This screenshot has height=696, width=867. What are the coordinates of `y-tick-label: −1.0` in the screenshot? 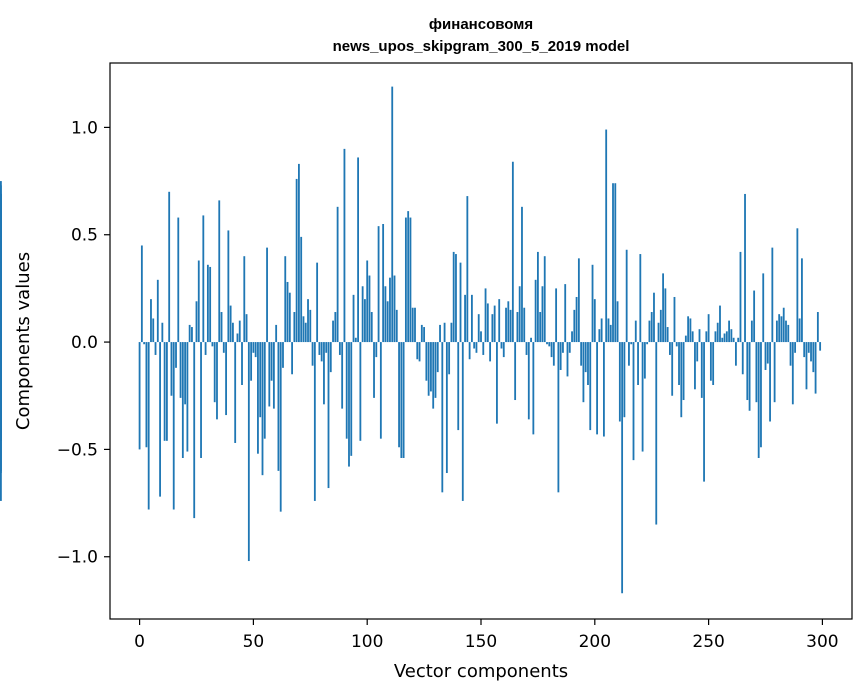 It's located at (77, 558).